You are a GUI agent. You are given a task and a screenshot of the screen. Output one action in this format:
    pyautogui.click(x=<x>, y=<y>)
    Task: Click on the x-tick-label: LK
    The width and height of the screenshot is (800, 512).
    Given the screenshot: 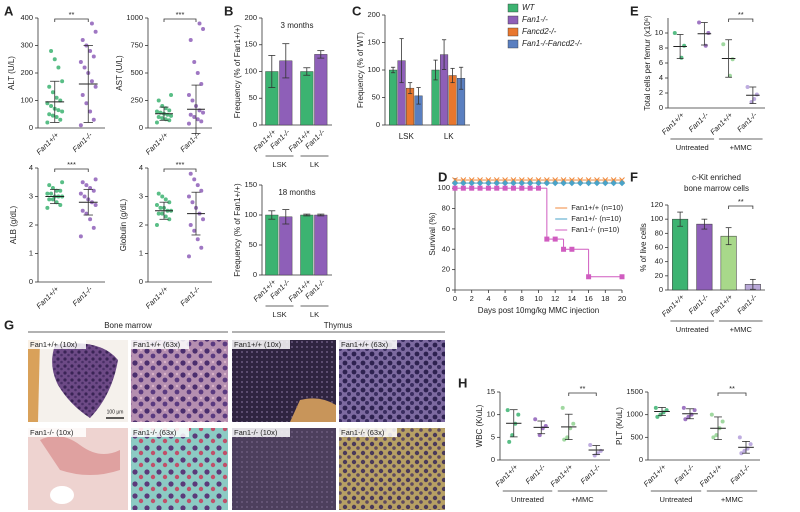 What is the action you would take?
    pyautogui.click(x=449, y=136)
    